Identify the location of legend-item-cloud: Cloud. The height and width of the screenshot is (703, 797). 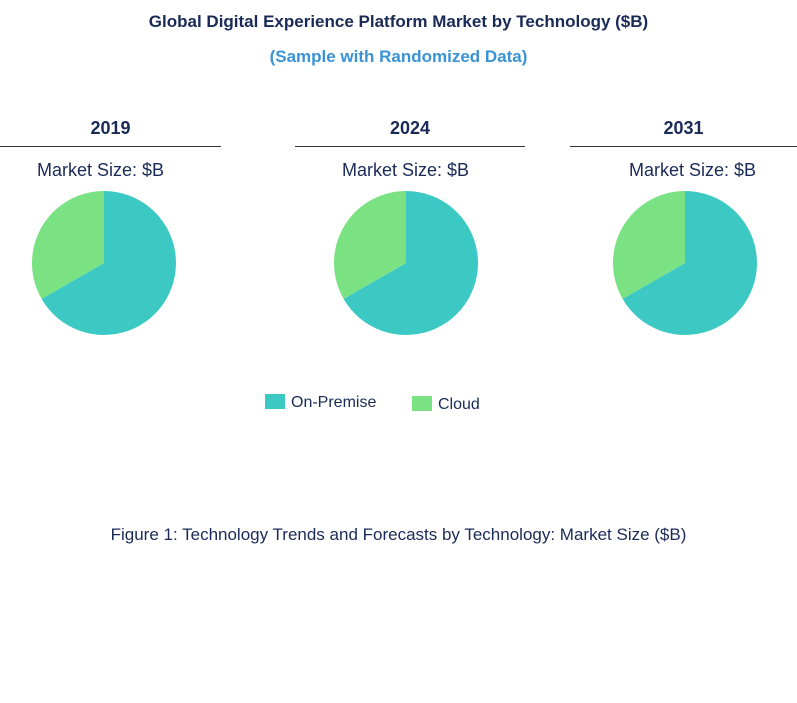
(446, 405).